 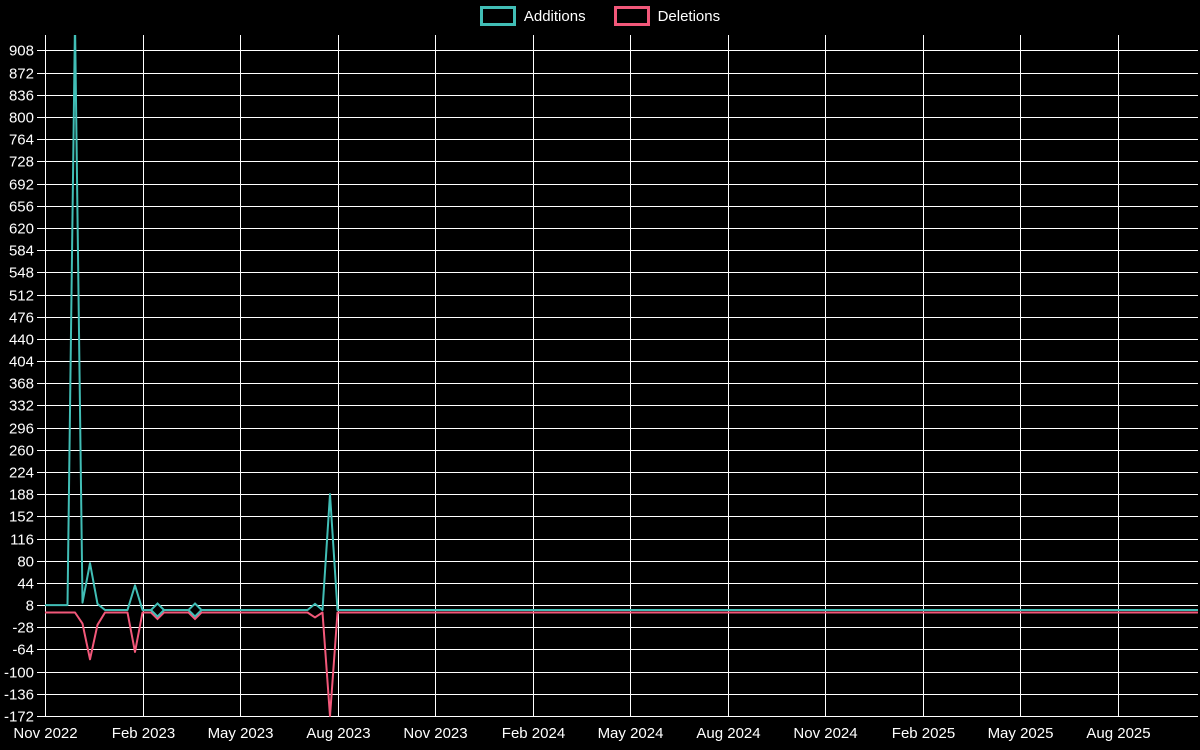 What do you see at coordinates (21, 207) in the screenshot?
I see `y-axis-tick-label: 656` at bounding box center [21, 207].